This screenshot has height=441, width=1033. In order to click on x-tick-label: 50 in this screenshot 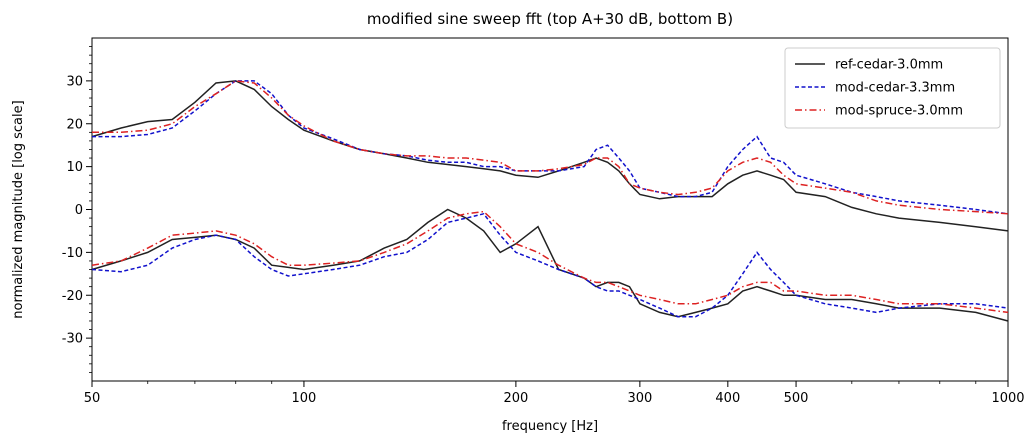, I will do `click(92, 398)`.